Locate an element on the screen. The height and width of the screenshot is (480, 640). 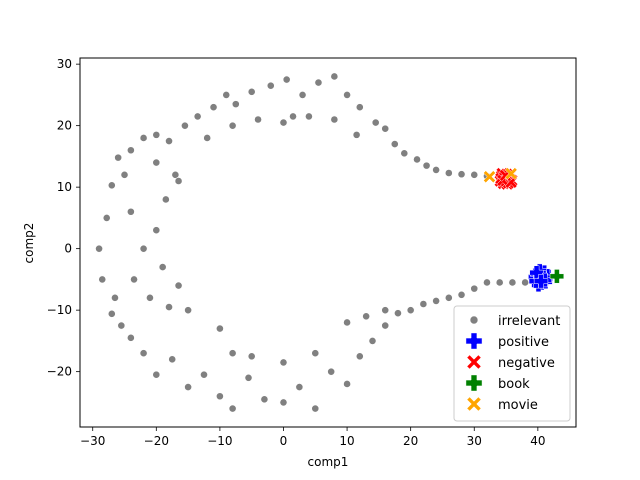
legend-box is located at coordinates (512, 363).